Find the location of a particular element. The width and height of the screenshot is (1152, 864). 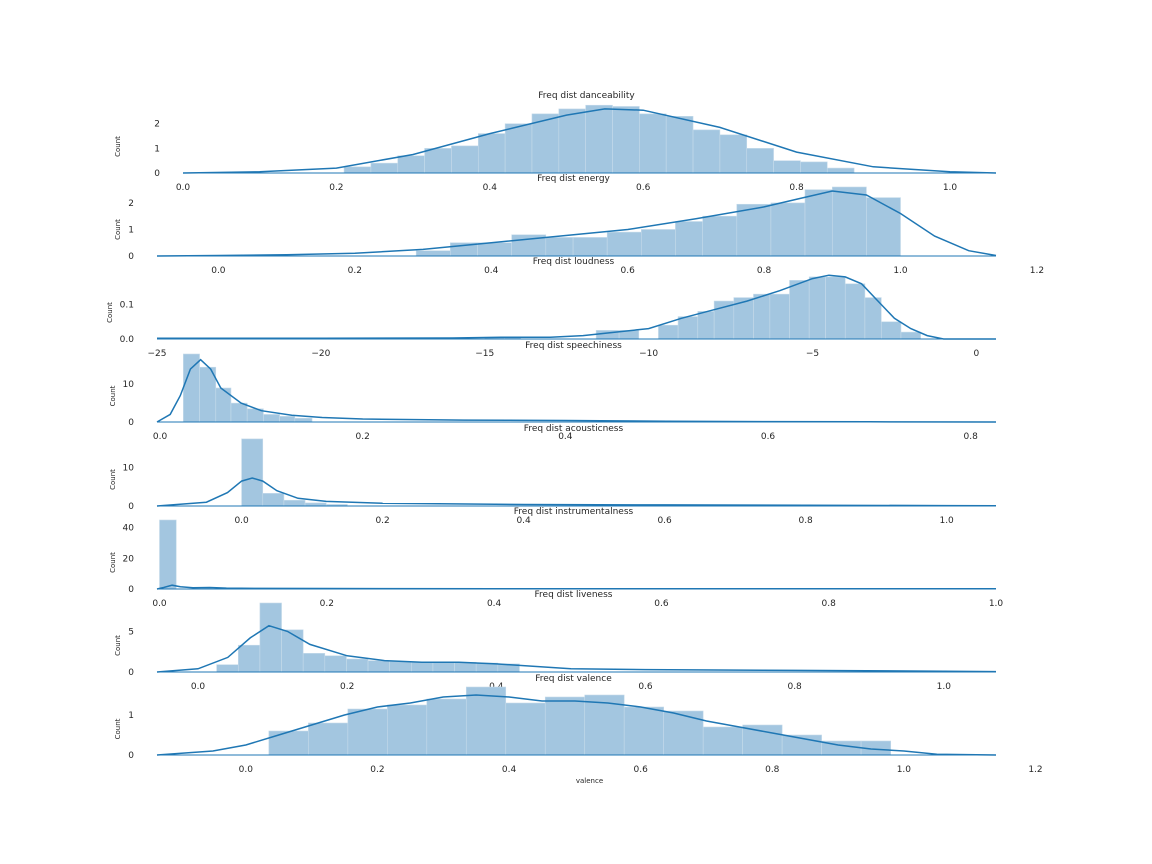

y-tick-label: 5 is located at coordinates (131, 632).